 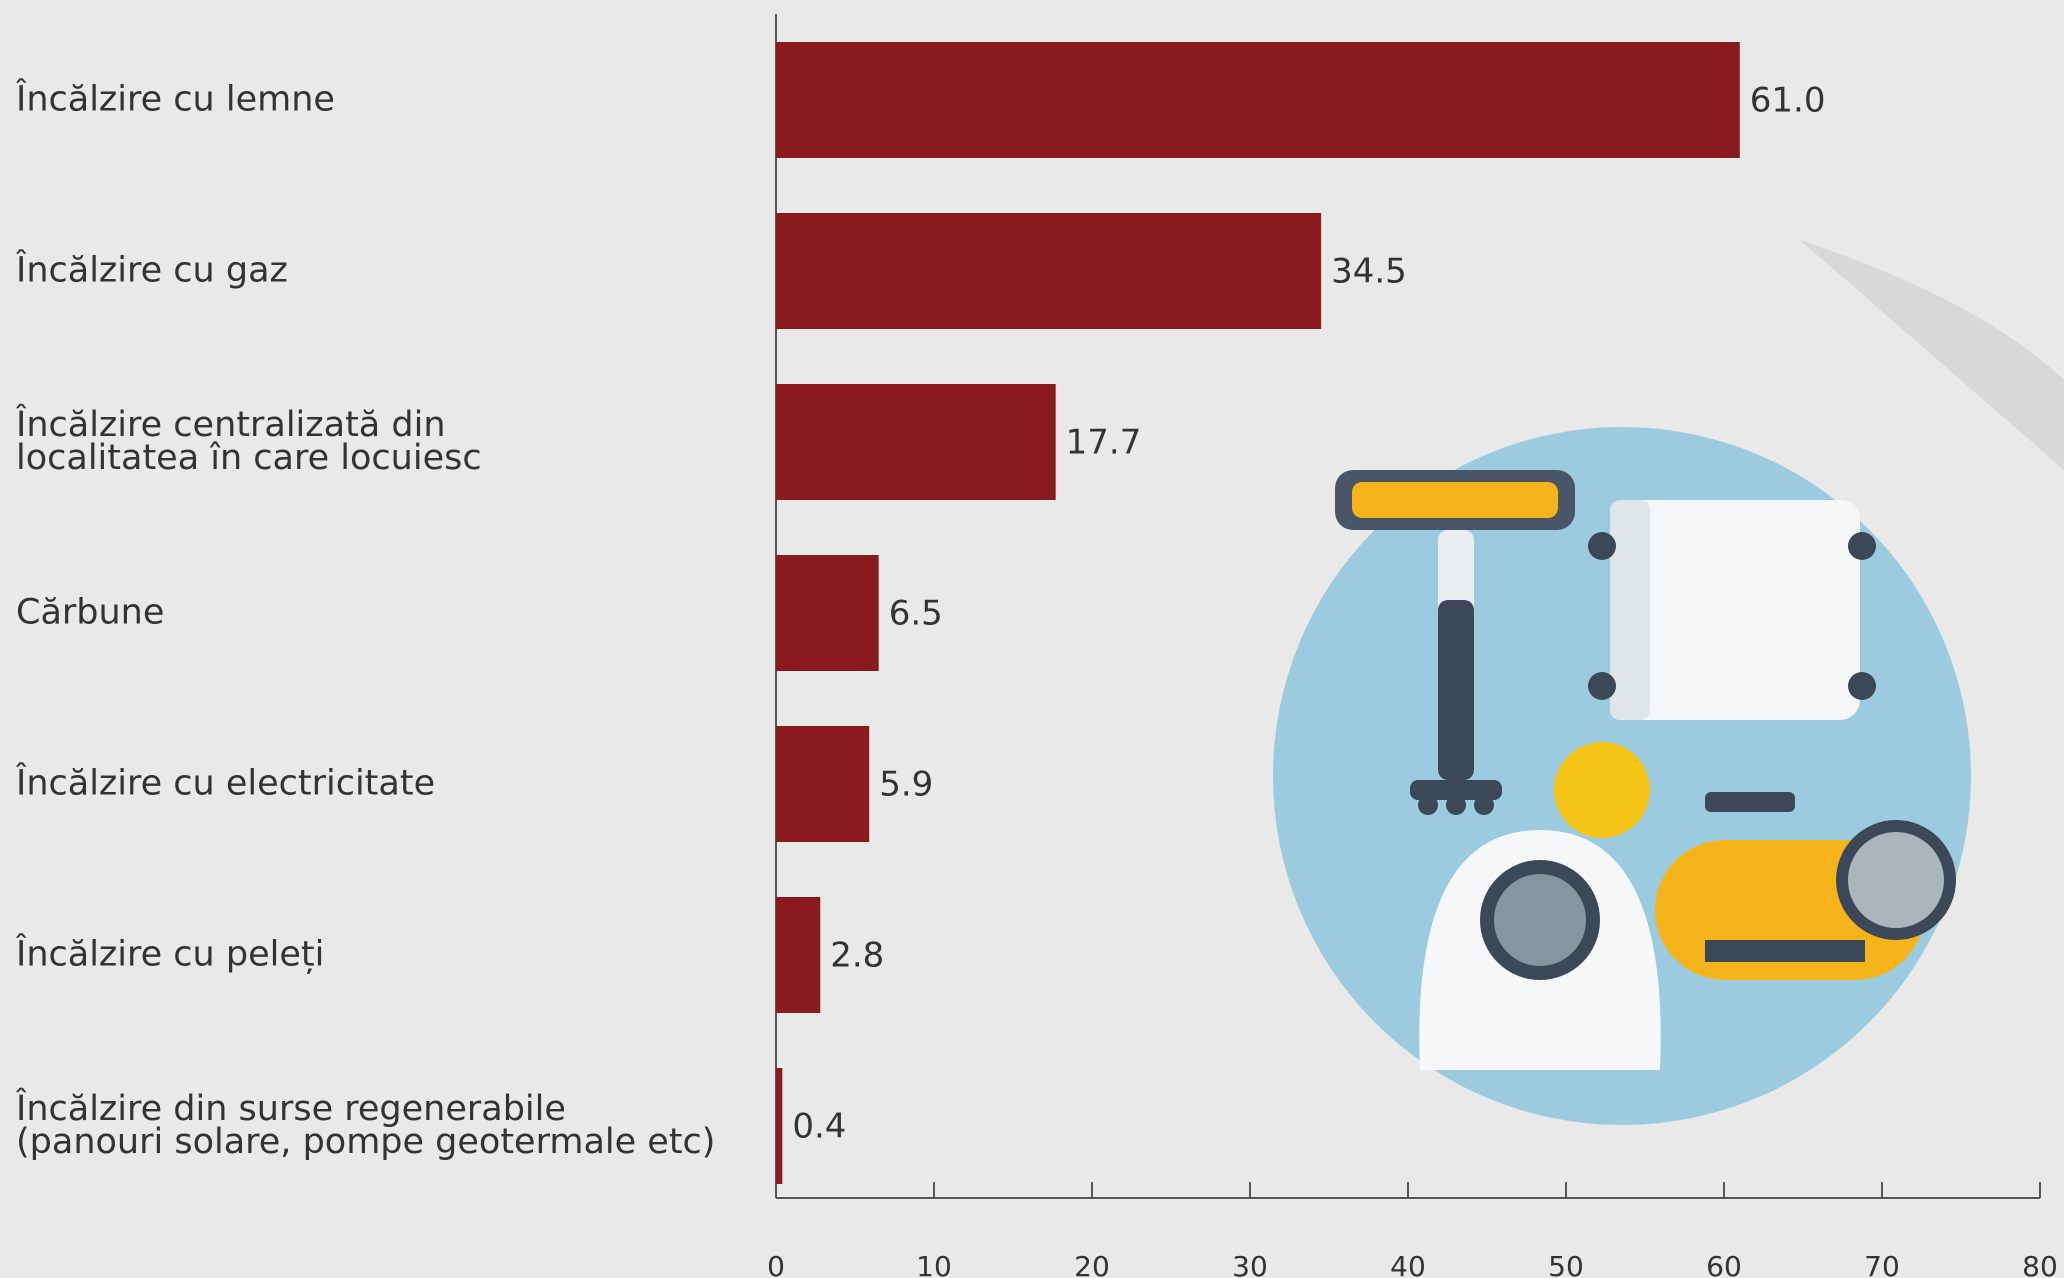 What do you see at coordinates (90, 612) in the screenshot?
I see `category-label: Cărbune` at bounding box center [90, 612].